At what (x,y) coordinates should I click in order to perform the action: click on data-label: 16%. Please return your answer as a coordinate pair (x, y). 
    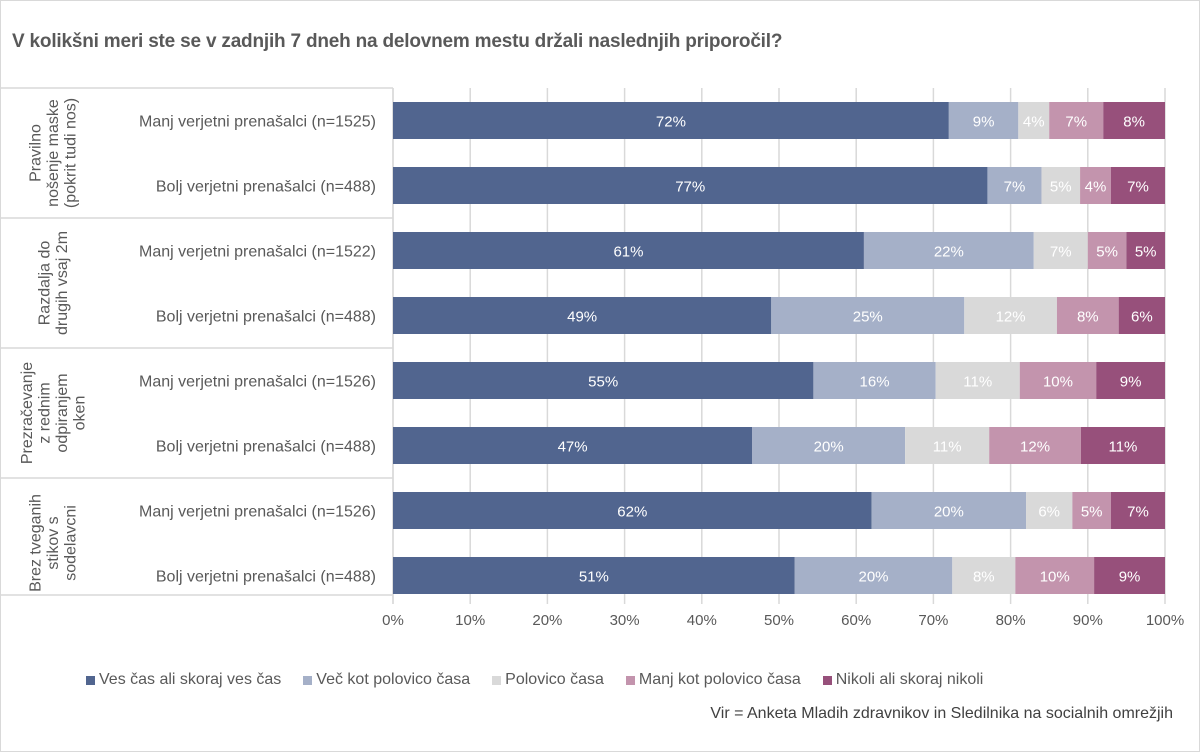
    Looking at the image, I should click on (875, 382).